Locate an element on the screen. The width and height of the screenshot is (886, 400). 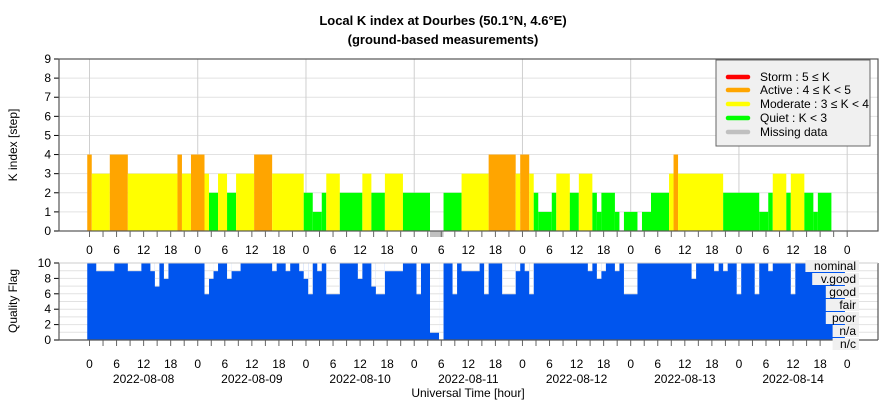
date-label: 2022-08-12 is located at coordinates (577, 379).